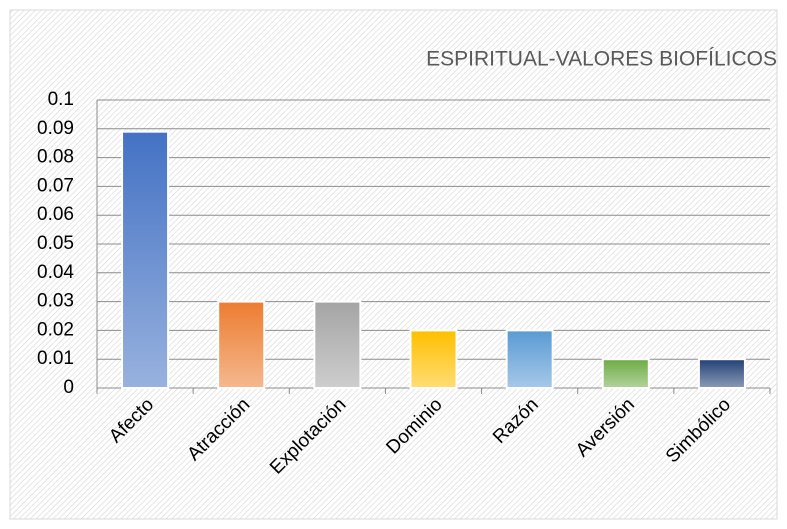 The width and height of the screenshot is (787, 529). What do you see at coordinates (55, 243) in the screenshot?
I see `y-tick-label: 0.05` at bounding box center [55, 243].